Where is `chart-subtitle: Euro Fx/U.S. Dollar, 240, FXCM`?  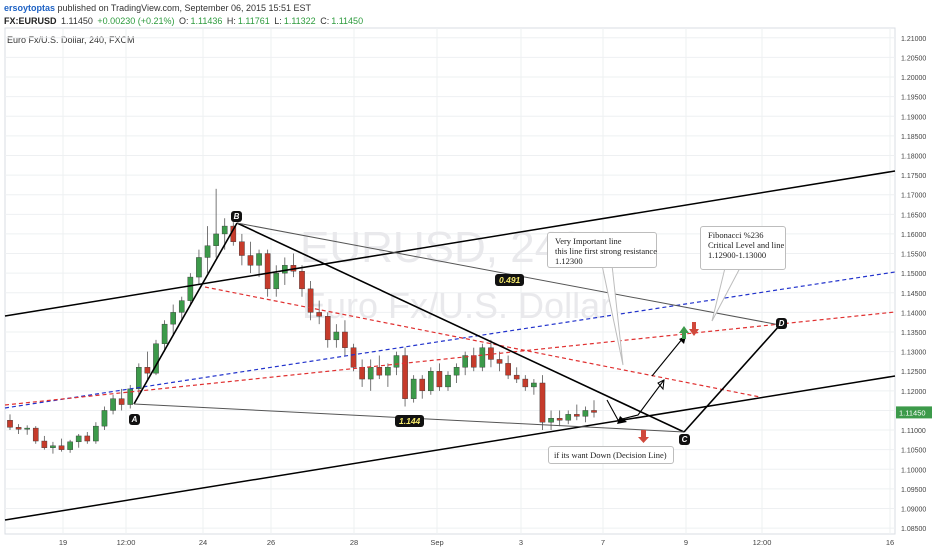 chart-subtitle: Euro Fx/U.S. Dollar, 240, FXCM is located at coordinates (71, 40).